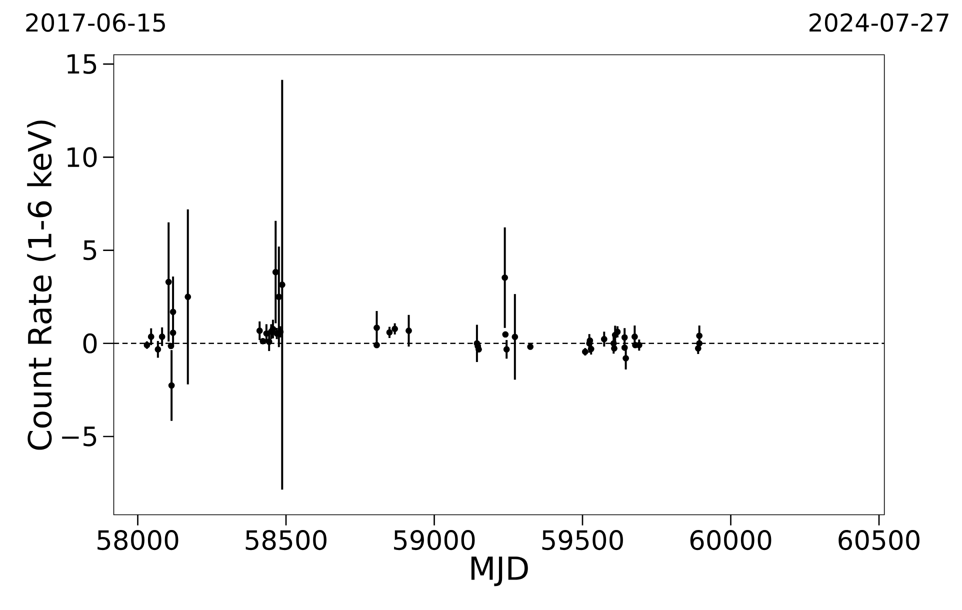 The image size is (962, 610). What do you see at coordinates (138, 540) in the screenshot?
I see `x-tick-label: 58000` at bounding box center [138, 540].